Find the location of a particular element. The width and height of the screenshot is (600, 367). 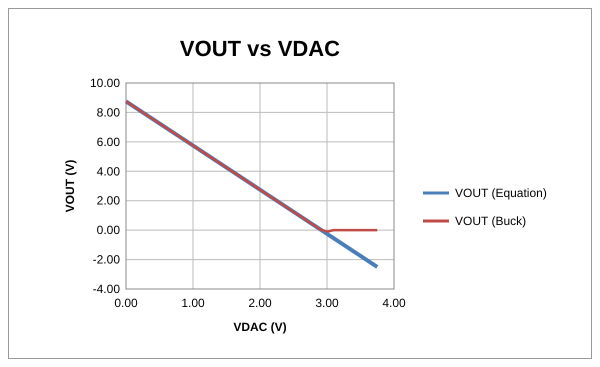

legend-label: VOUT (Buck) is located at coordinates (490, 221).